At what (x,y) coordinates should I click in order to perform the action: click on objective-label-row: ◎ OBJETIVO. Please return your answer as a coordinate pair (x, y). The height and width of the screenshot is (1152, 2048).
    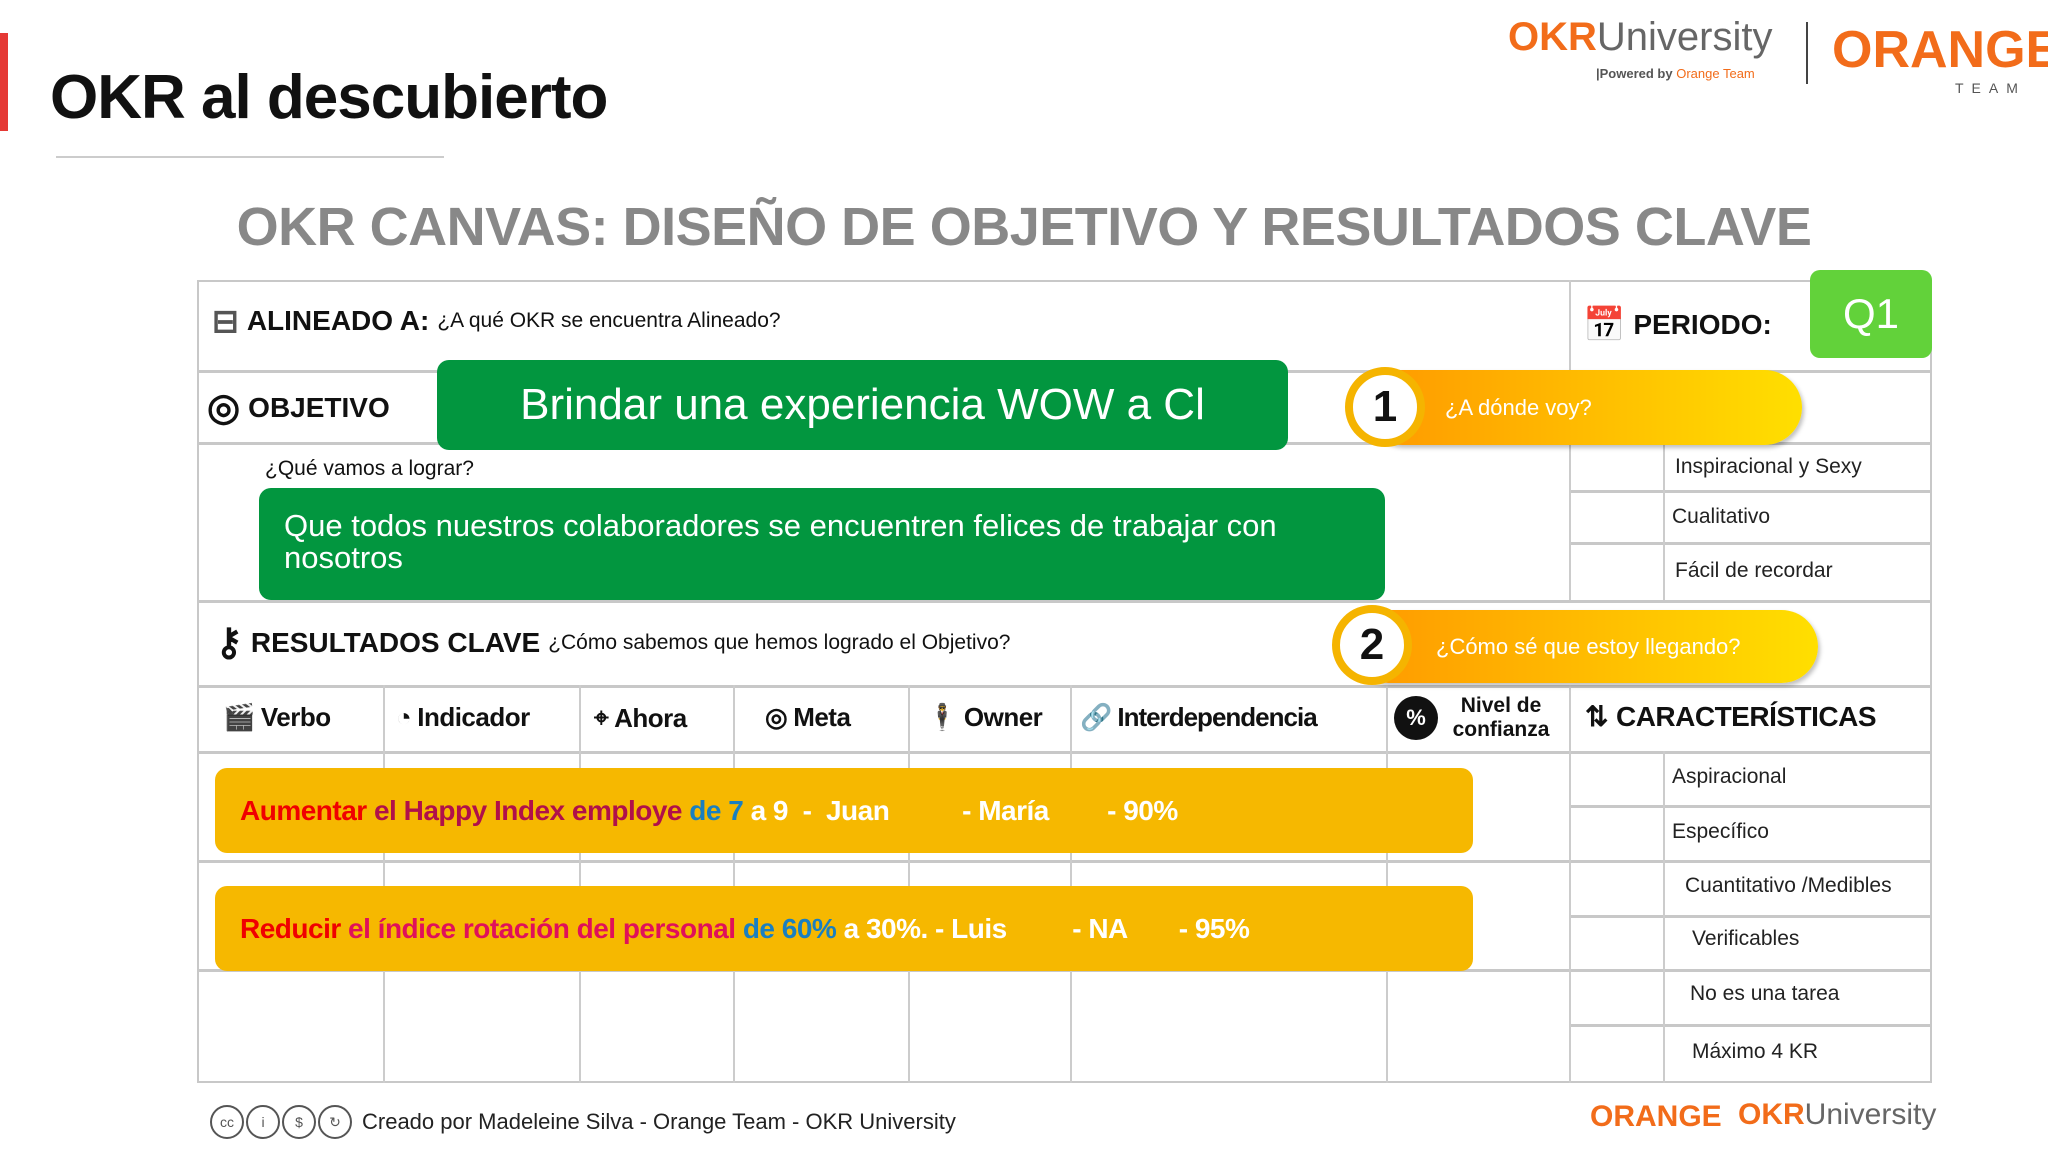
    Looking at the image, I should click on (298, 407).